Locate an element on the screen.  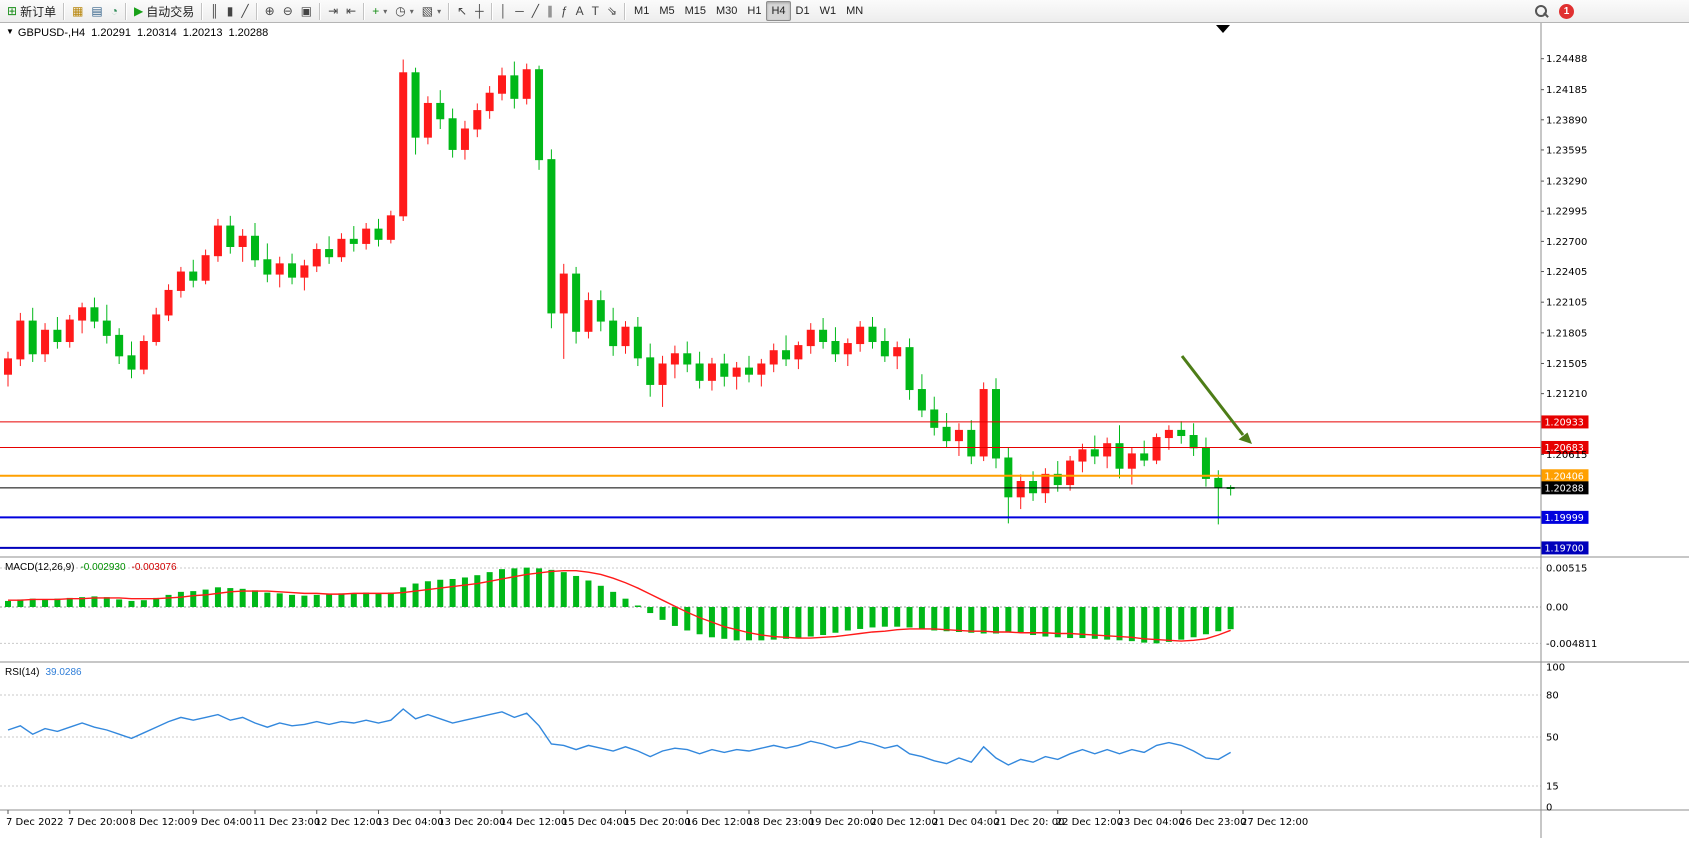
channel-button: ∥ is located at coordinates (550, 11).